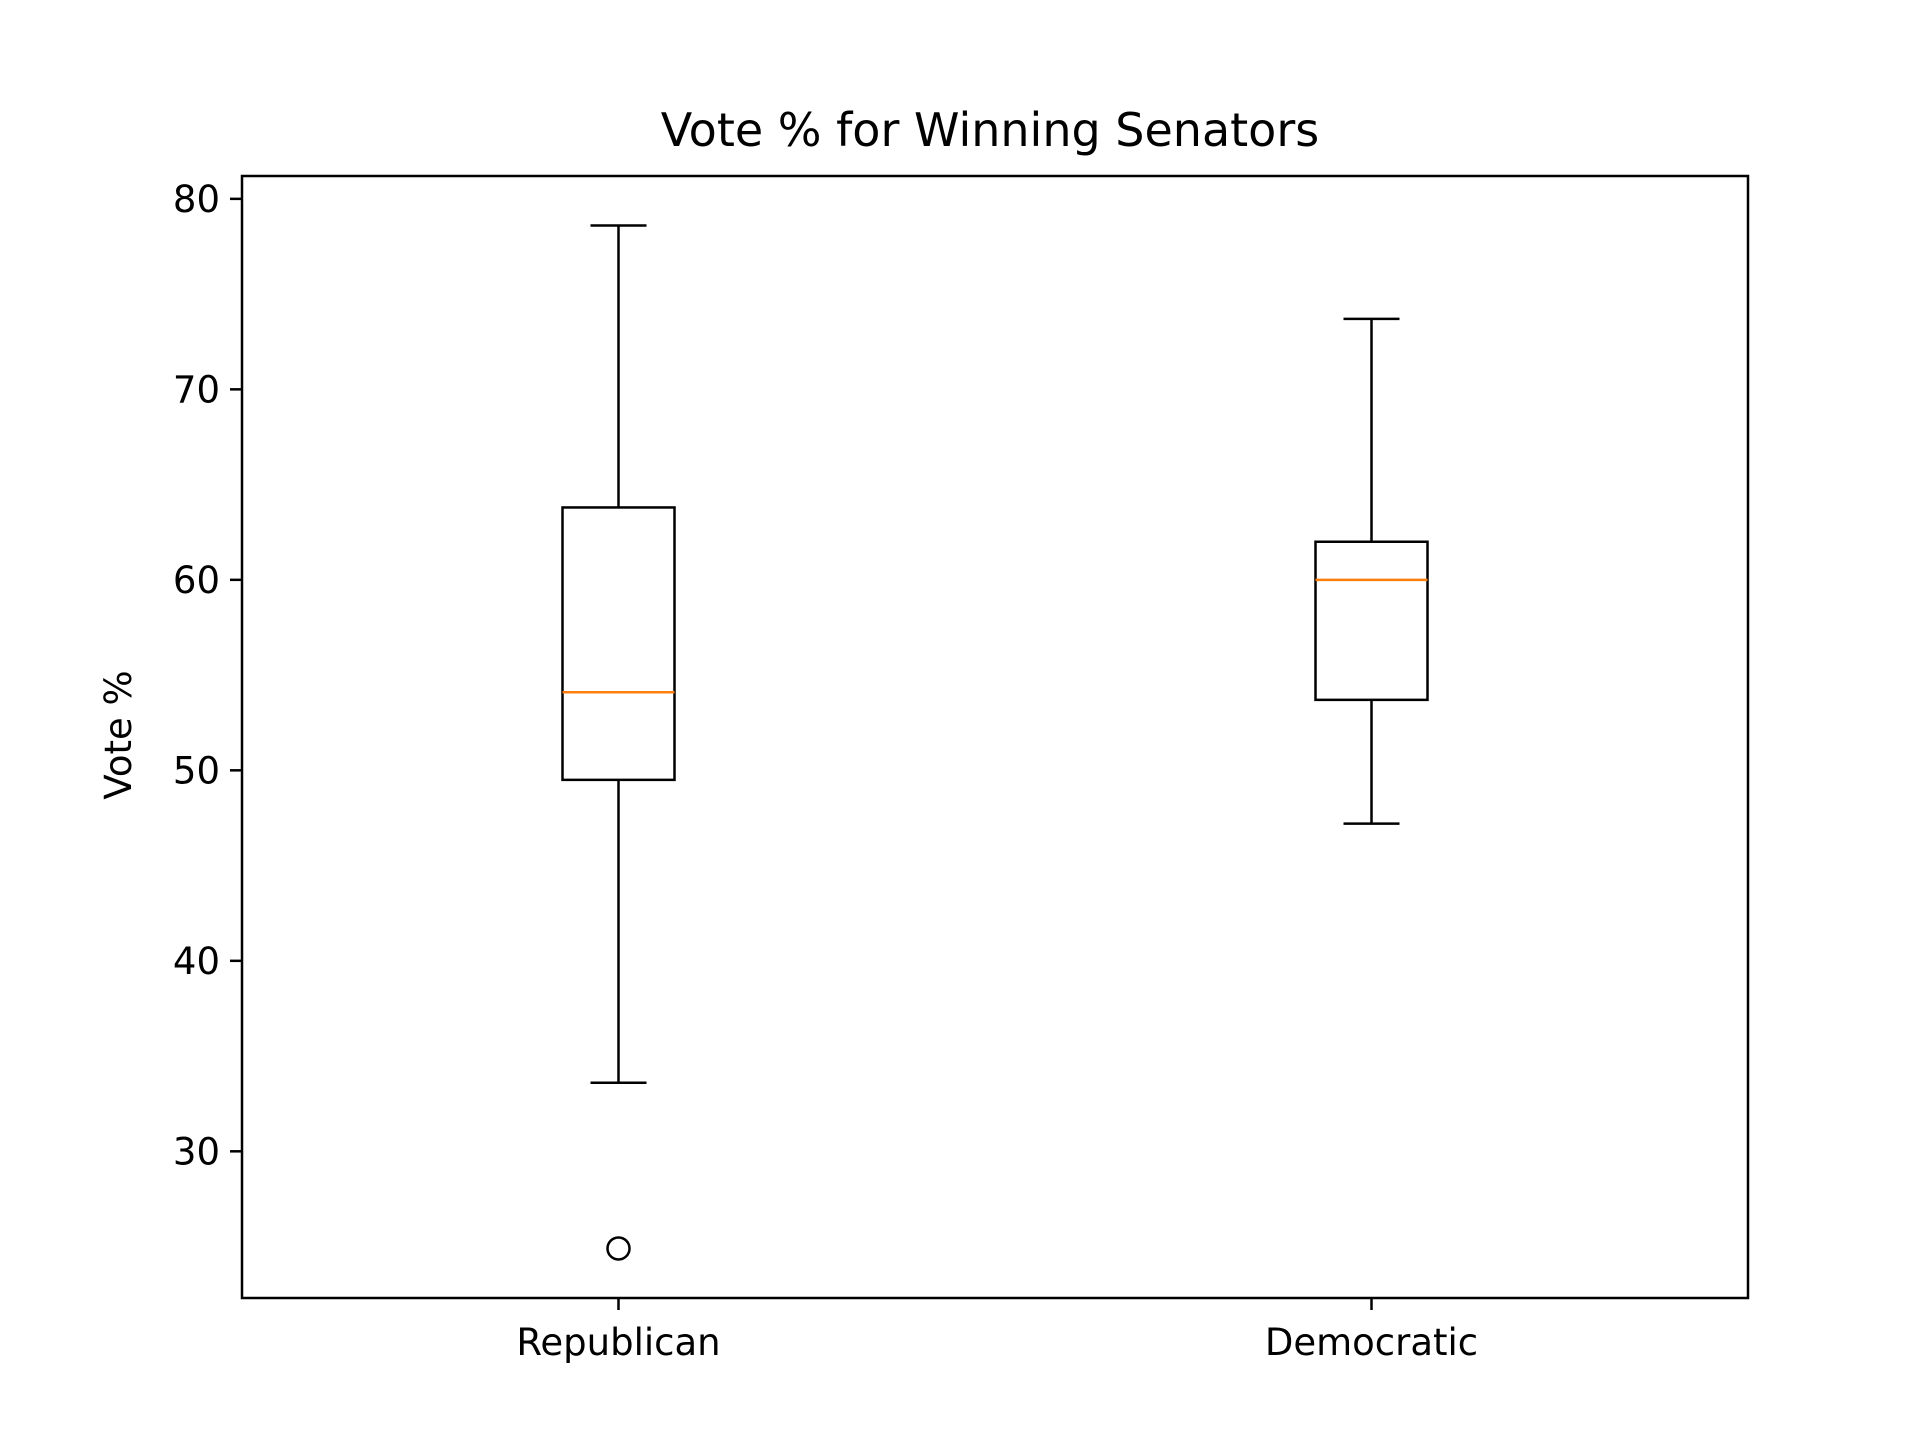 Image resolution: width=1920 pixels, height=1440 pixels. Describe the element at coordinates (196, 961) in the screenshot. I see `y-tick-label: 40` at that location.